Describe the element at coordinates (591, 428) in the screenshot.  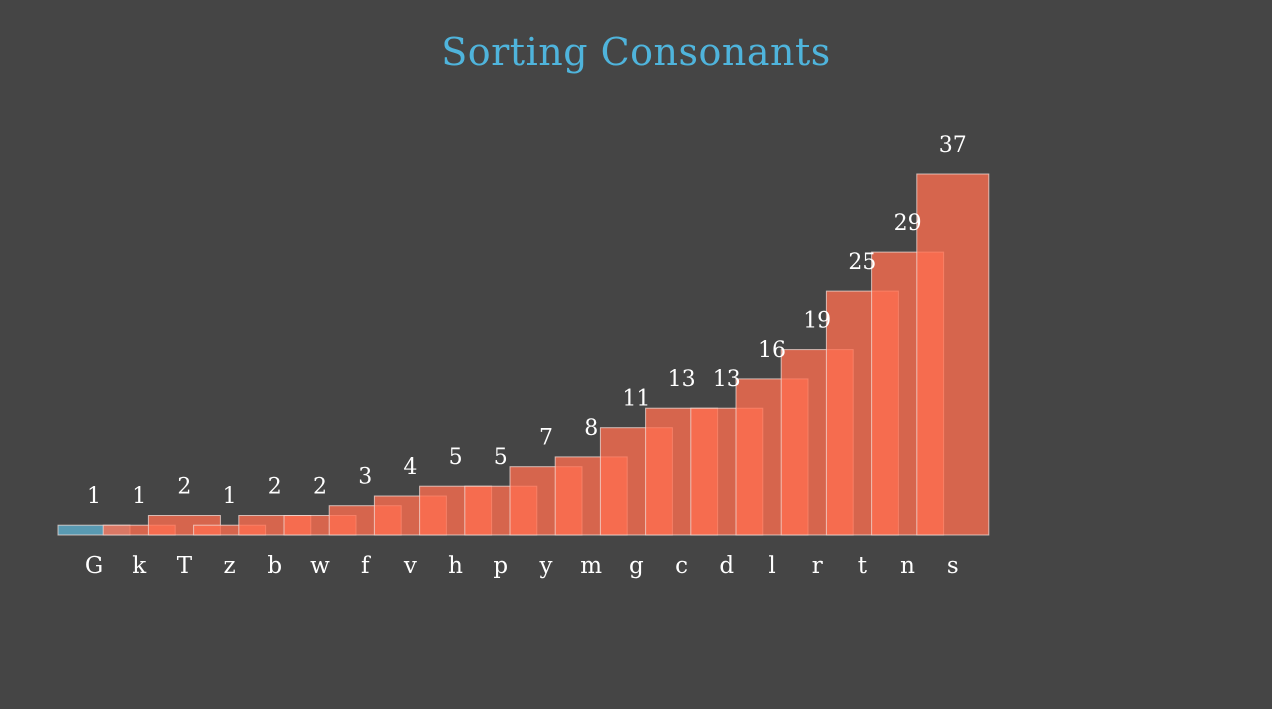
I see `value-label-m: 8` at that location.